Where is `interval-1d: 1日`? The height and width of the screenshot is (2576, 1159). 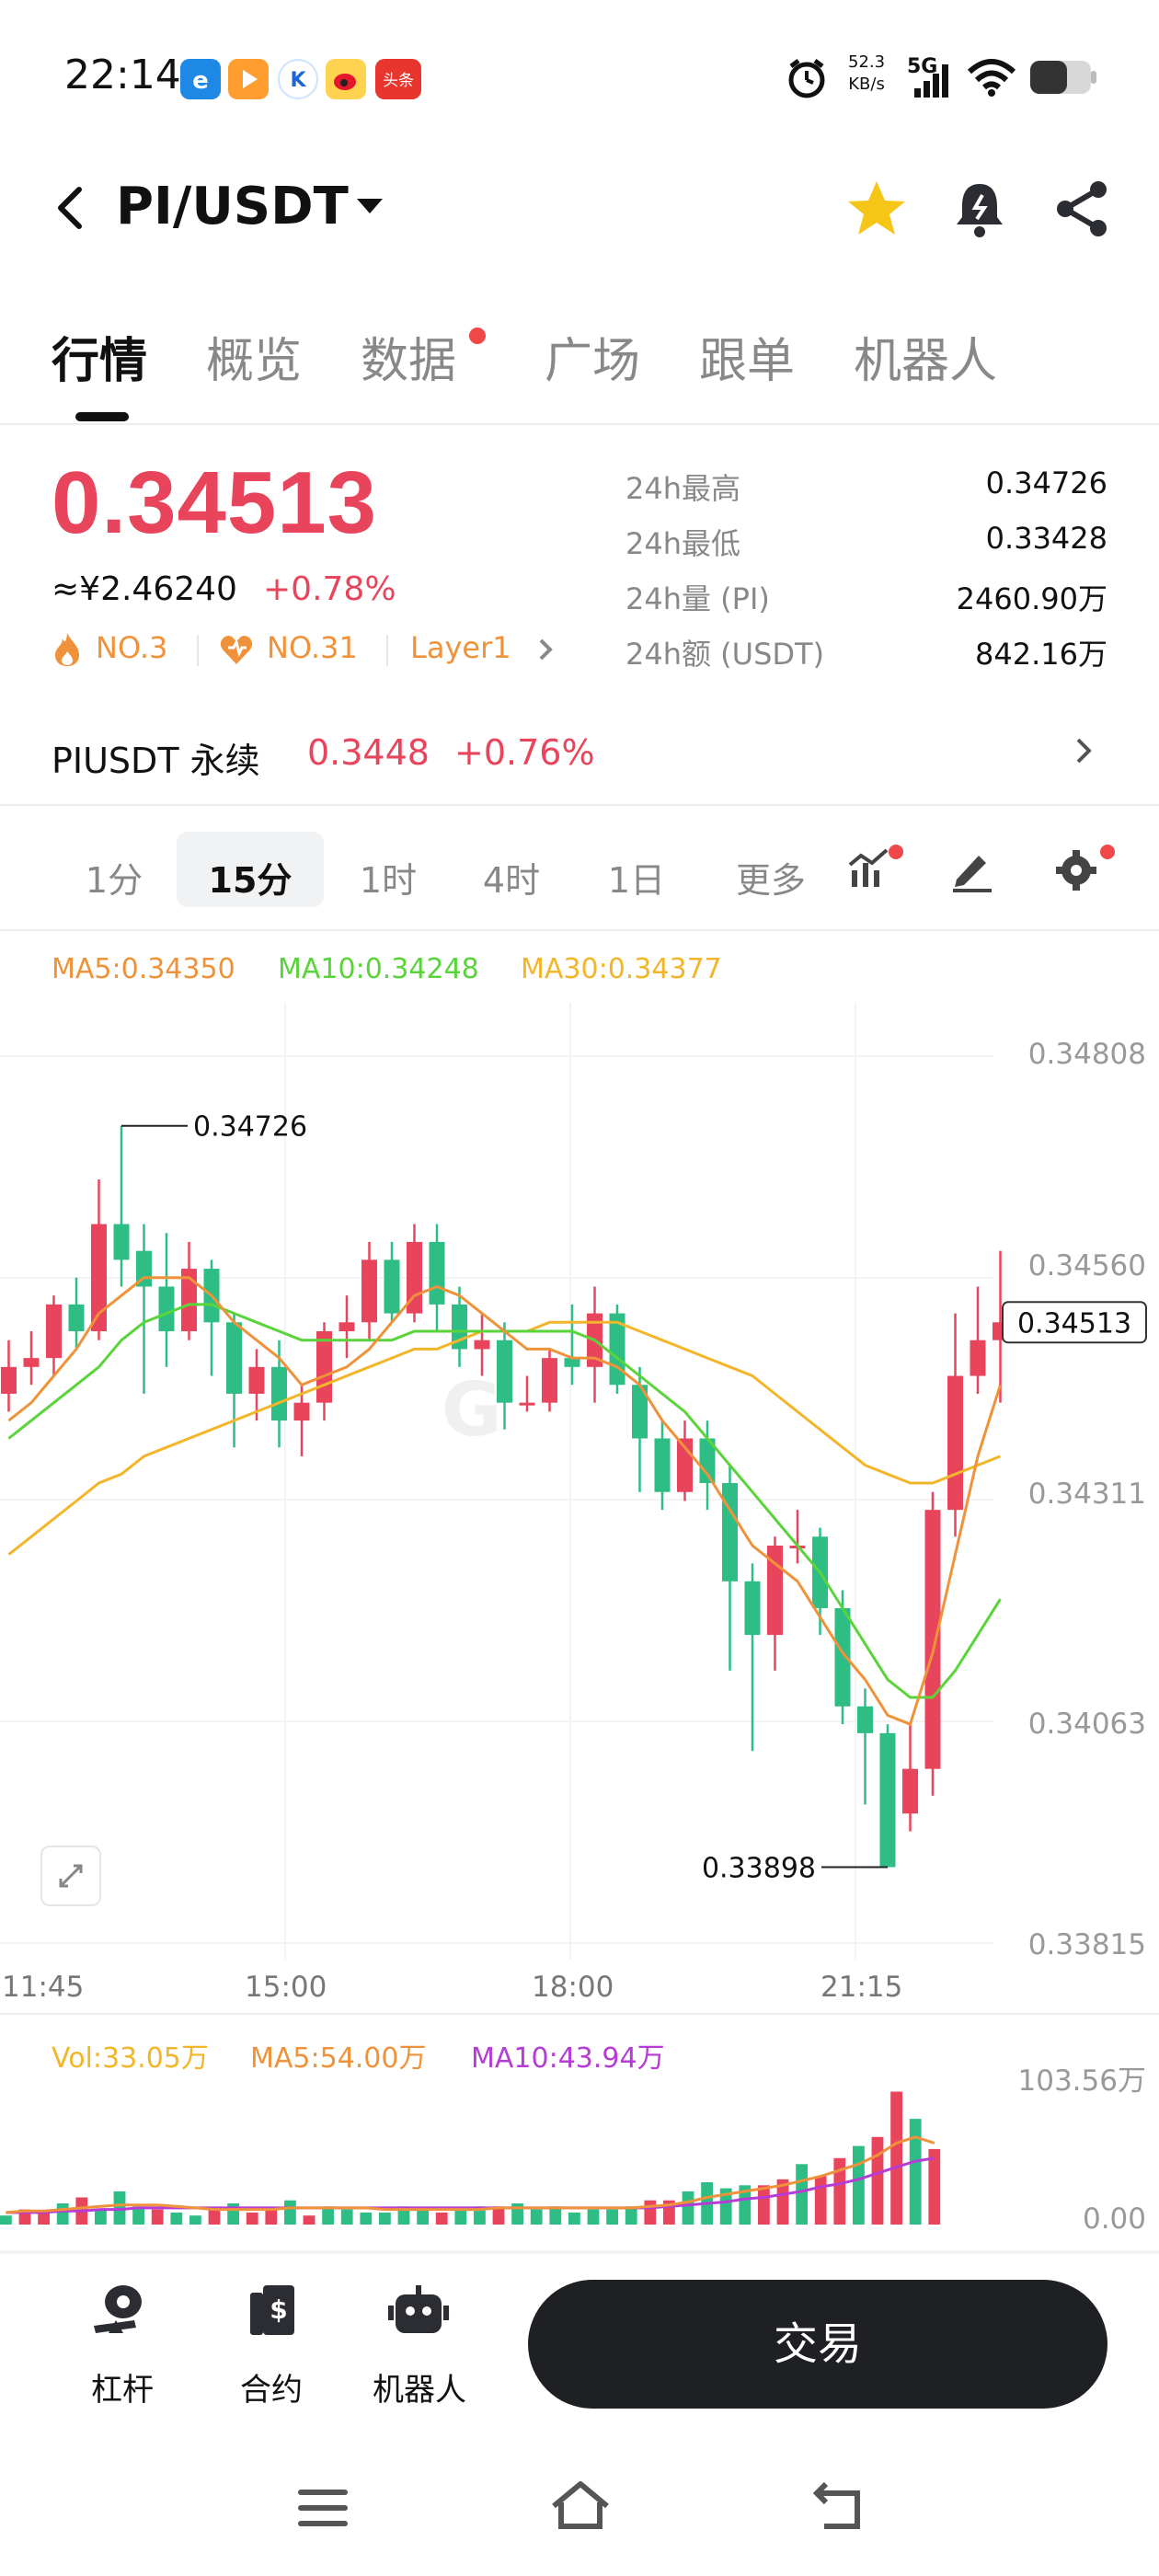 interval-1d: 1日 is located at coordinates (636, 880).